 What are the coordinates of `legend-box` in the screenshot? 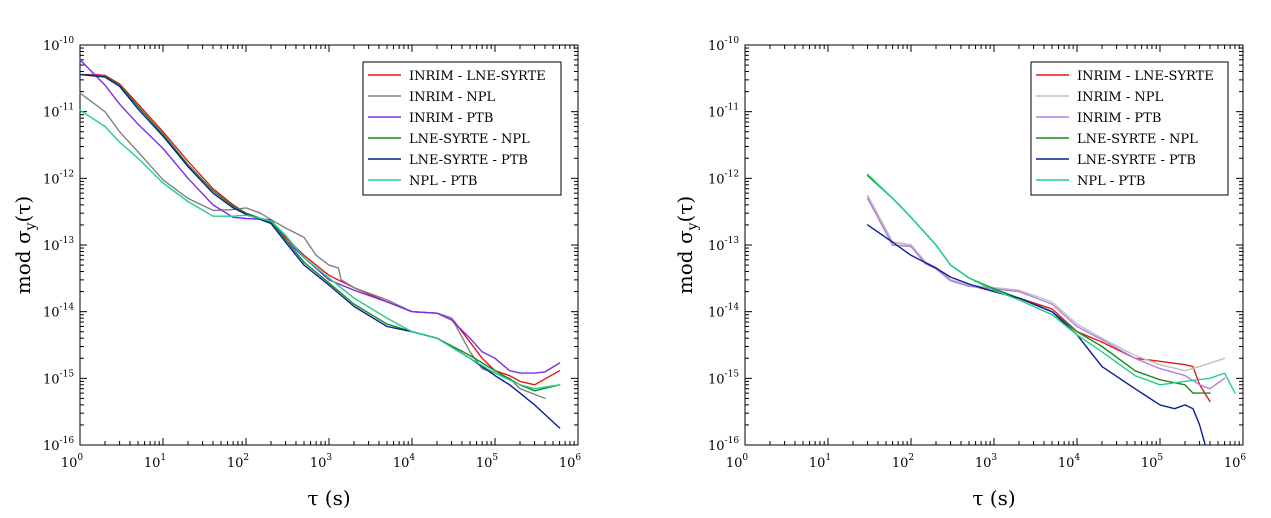 It's located at (462, 128).